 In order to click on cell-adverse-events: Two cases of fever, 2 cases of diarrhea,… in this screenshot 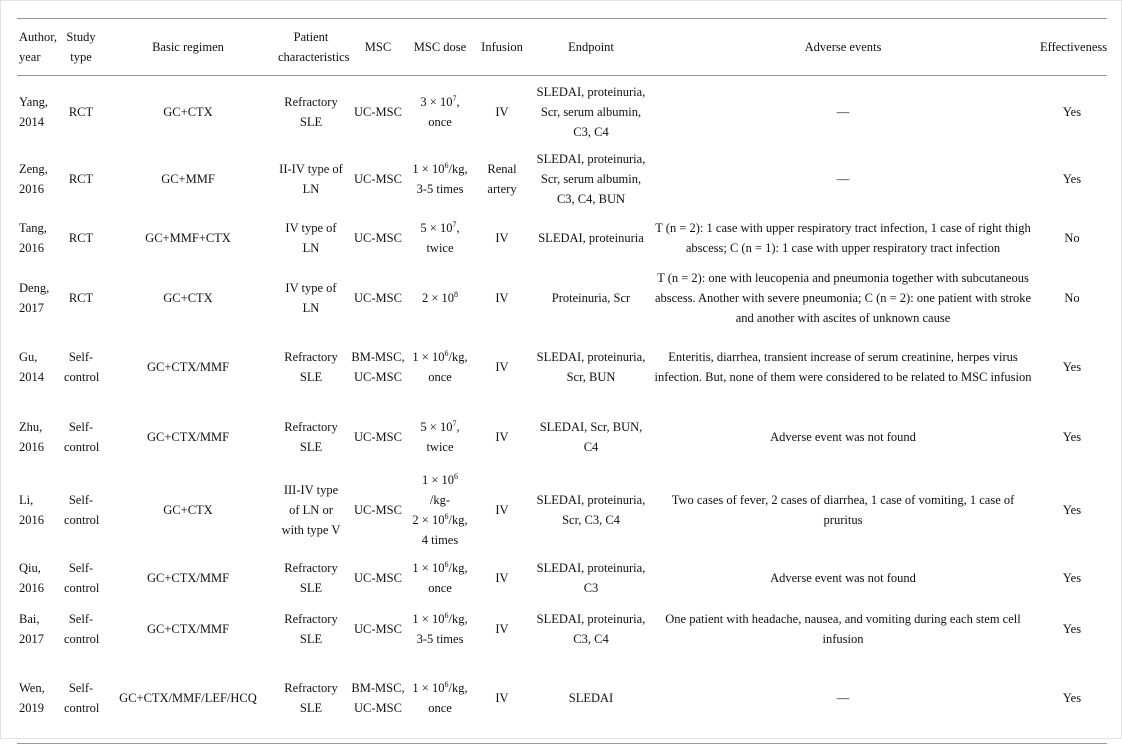, I will do `click(843, 509)`.